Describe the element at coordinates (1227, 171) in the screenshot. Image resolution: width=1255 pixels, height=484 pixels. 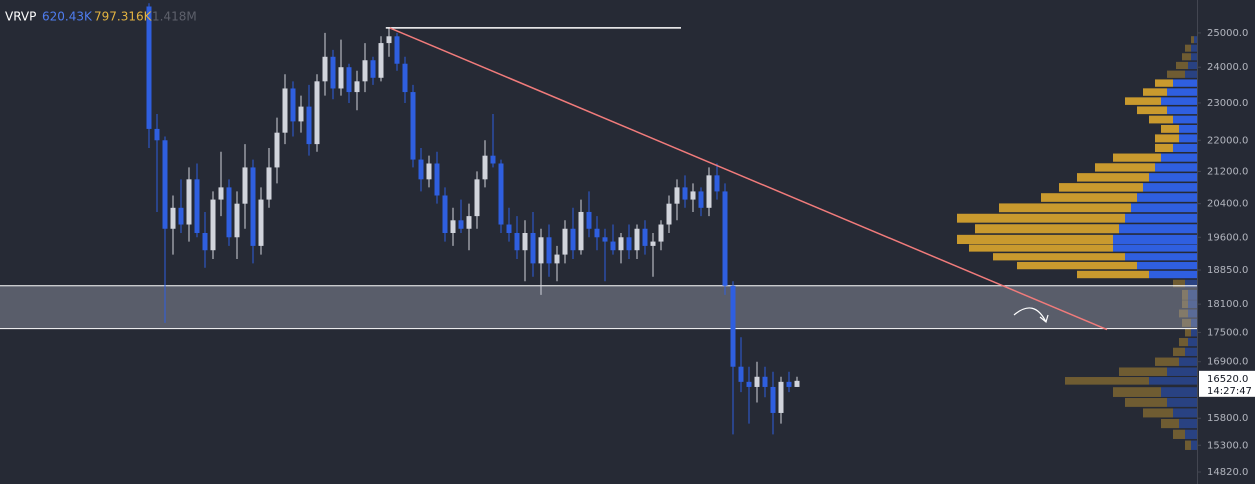
I see `y-tick-label: 21200.0` at that location.